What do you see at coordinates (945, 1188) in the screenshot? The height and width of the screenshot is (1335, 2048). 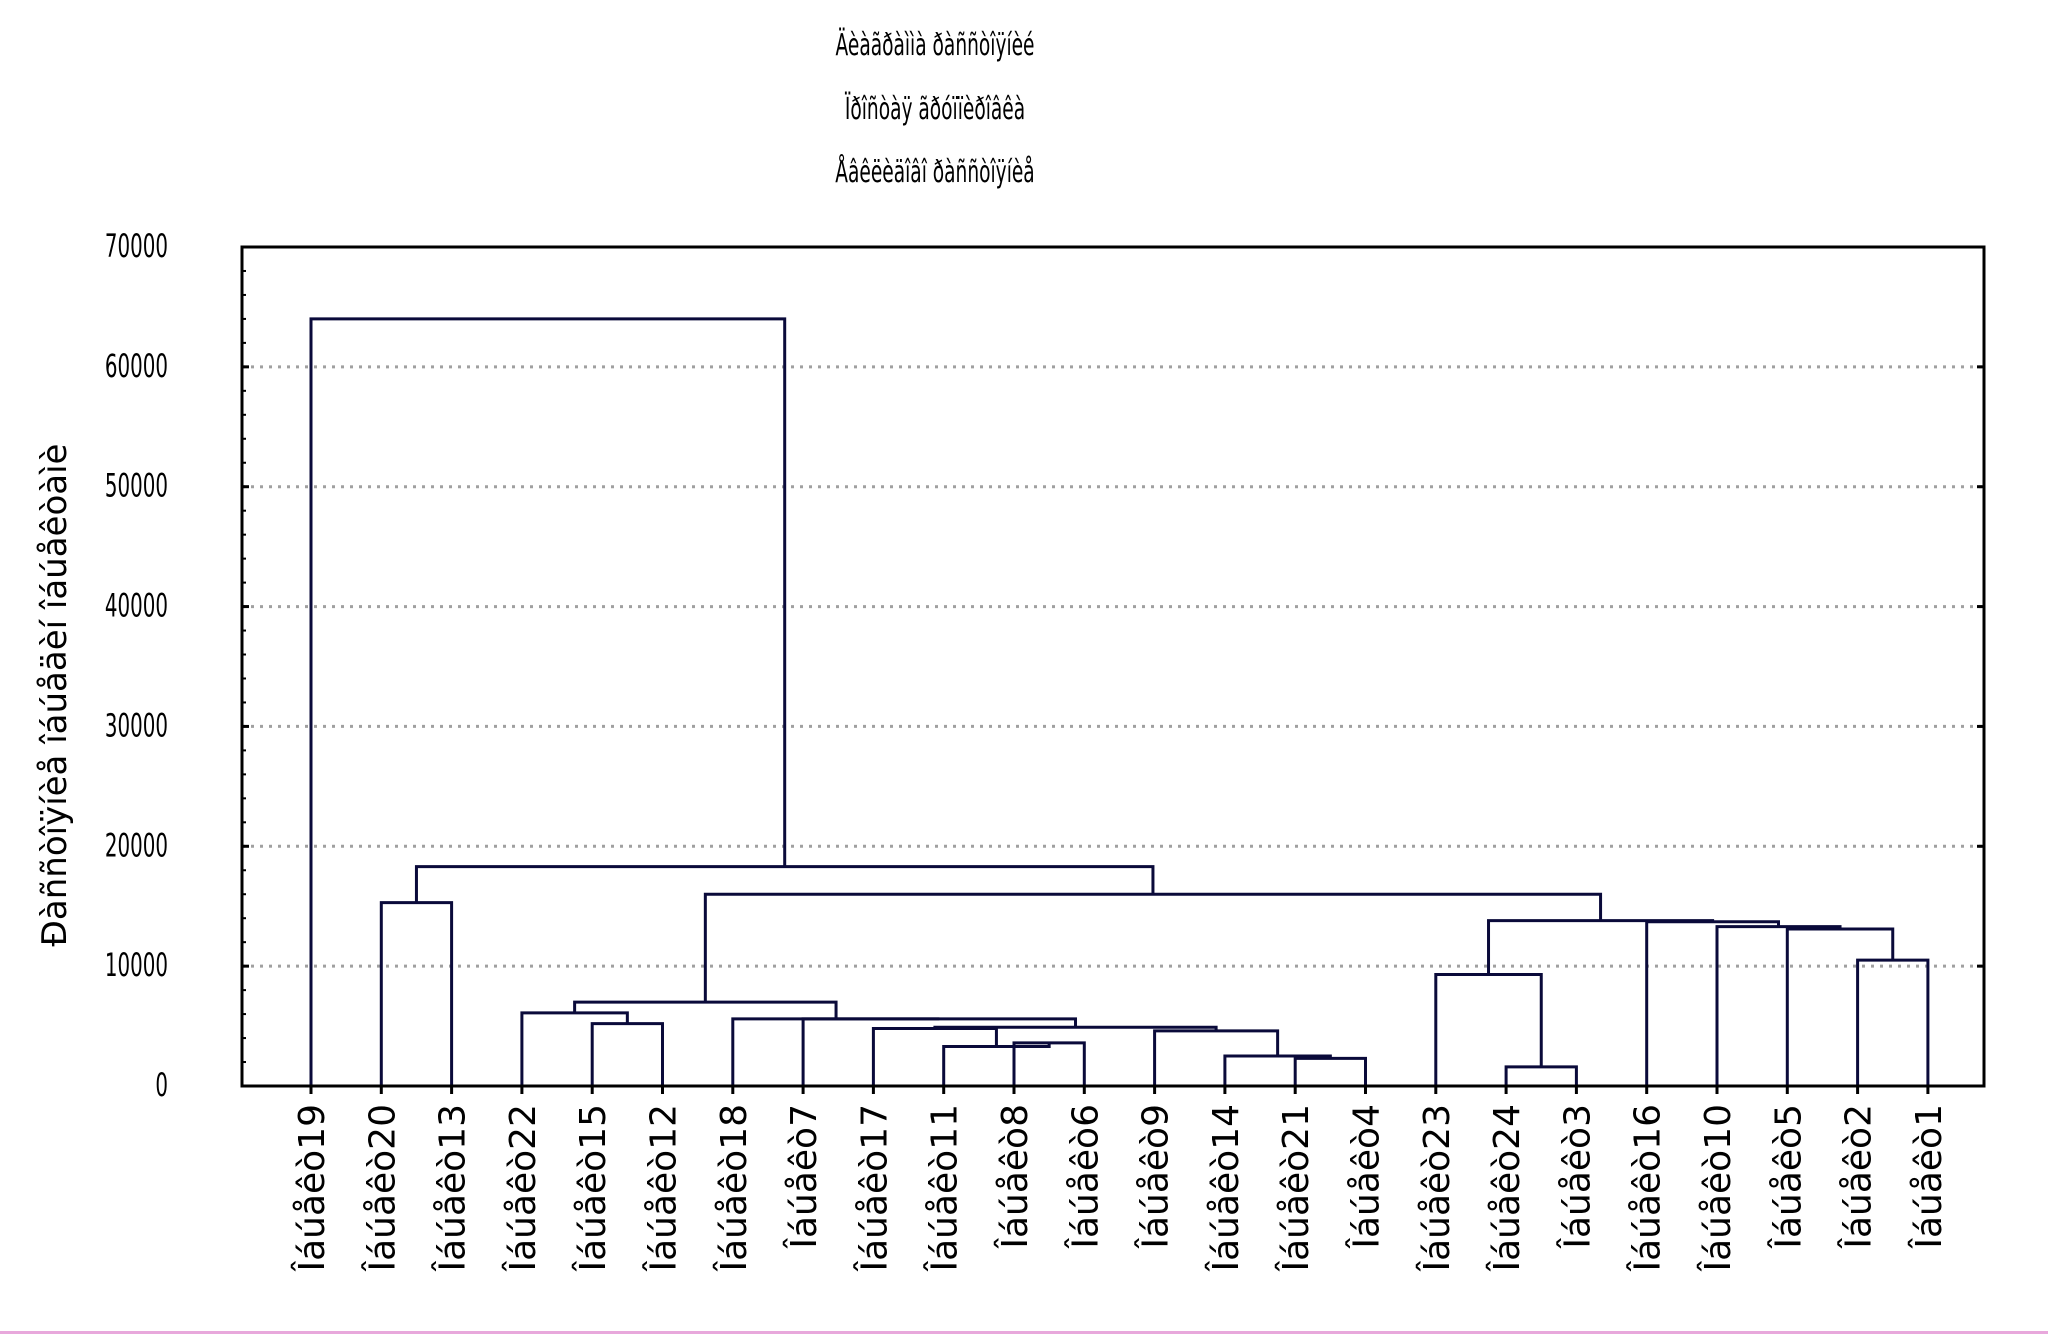 I see `leaf-label: Îáúåêò11` at bounding box center [945, 1188].